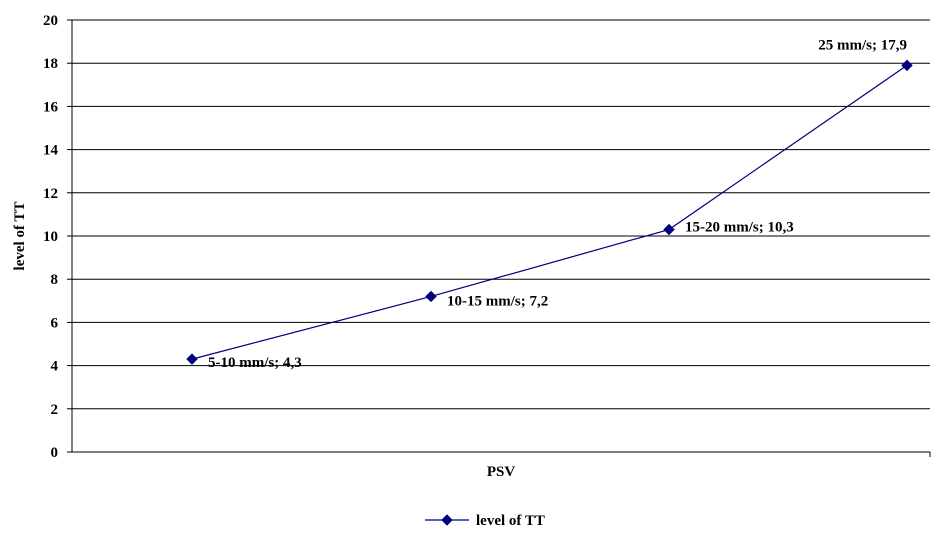 This screenshot has width=945, height=536. I want to click on legend-label: level of TT, so click(510, 521).